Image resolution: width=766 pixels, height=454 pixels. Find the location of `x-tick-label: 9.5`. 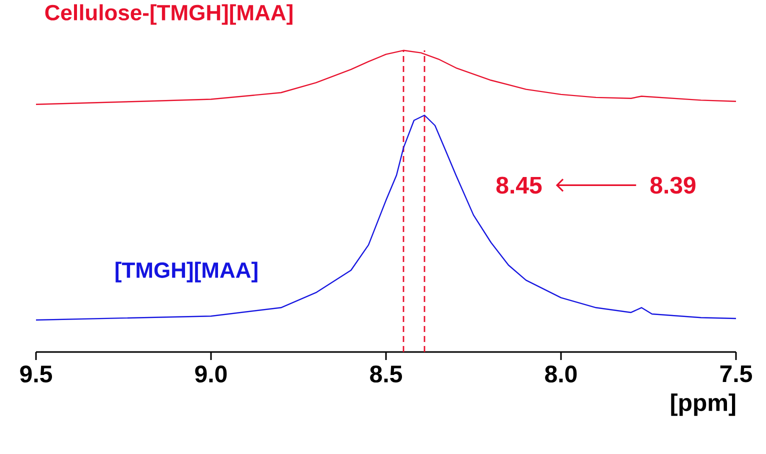

x-tick-label: 9.5 is located at coordinates (36, 374).